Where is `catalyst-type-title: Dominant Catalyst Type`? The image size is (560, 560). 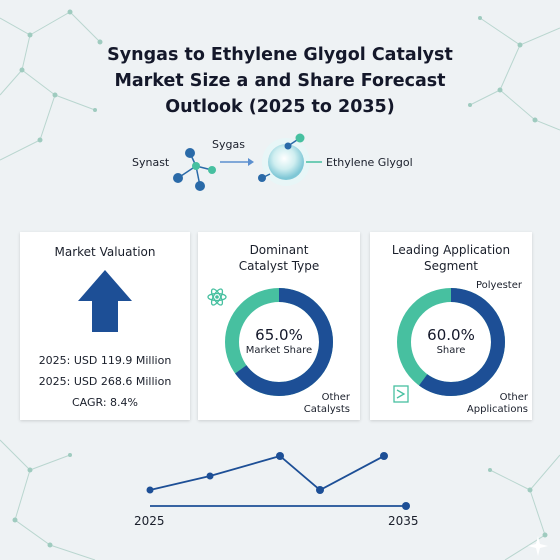
catalyst-type-title: Dominant Catalyst Type is located at coordinates (279, 258).